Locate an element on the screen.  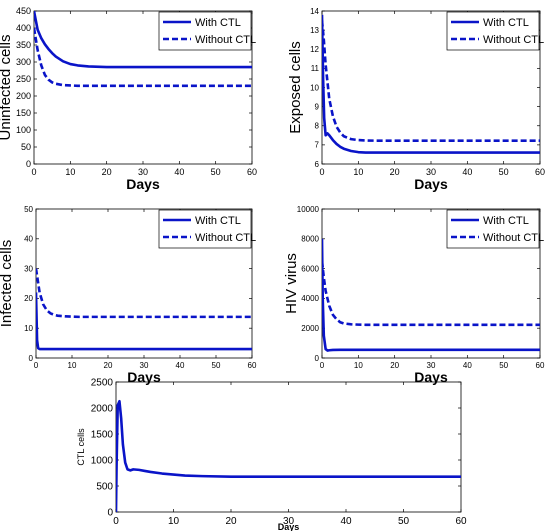
y-tick-label: 500 is located at coordinates (104, 487).